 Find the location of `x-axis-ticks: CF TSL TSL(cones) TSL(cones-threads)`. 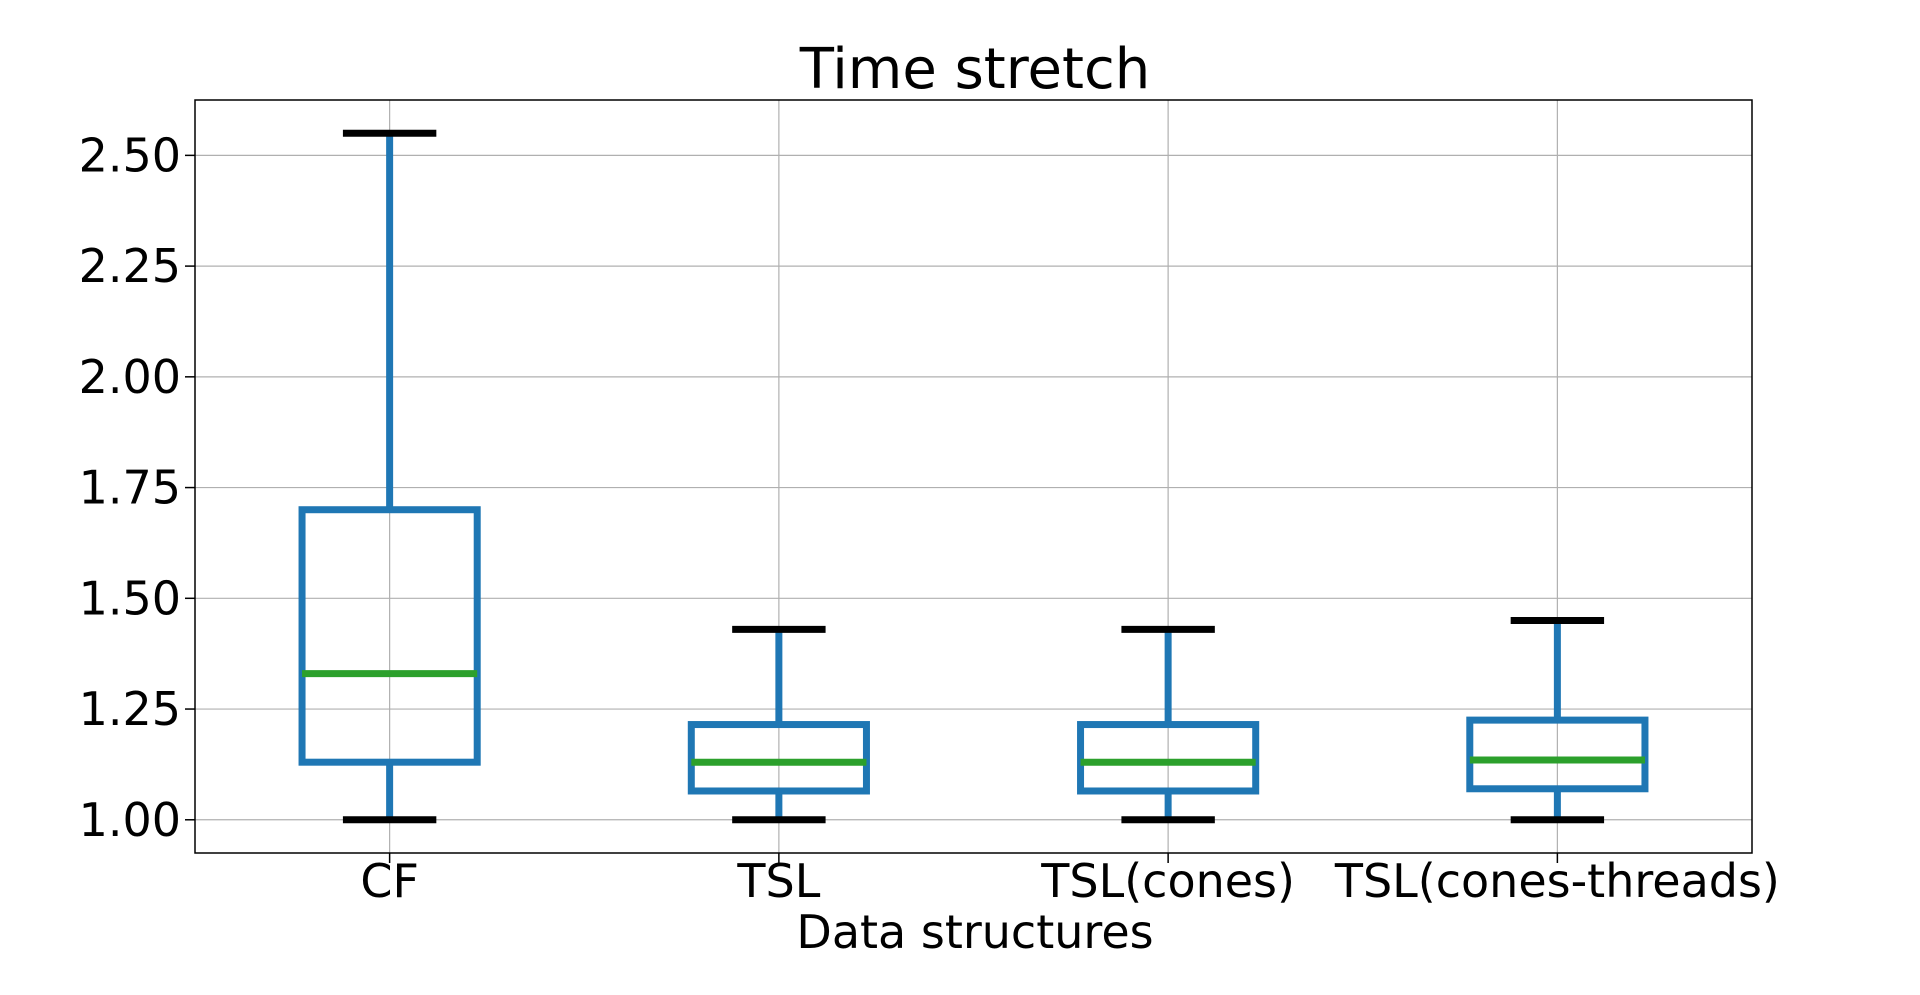

x-axis-ticks: CF TSL TSL(cones) TSL(cones-threads) is located at coordinates (1070, 880).